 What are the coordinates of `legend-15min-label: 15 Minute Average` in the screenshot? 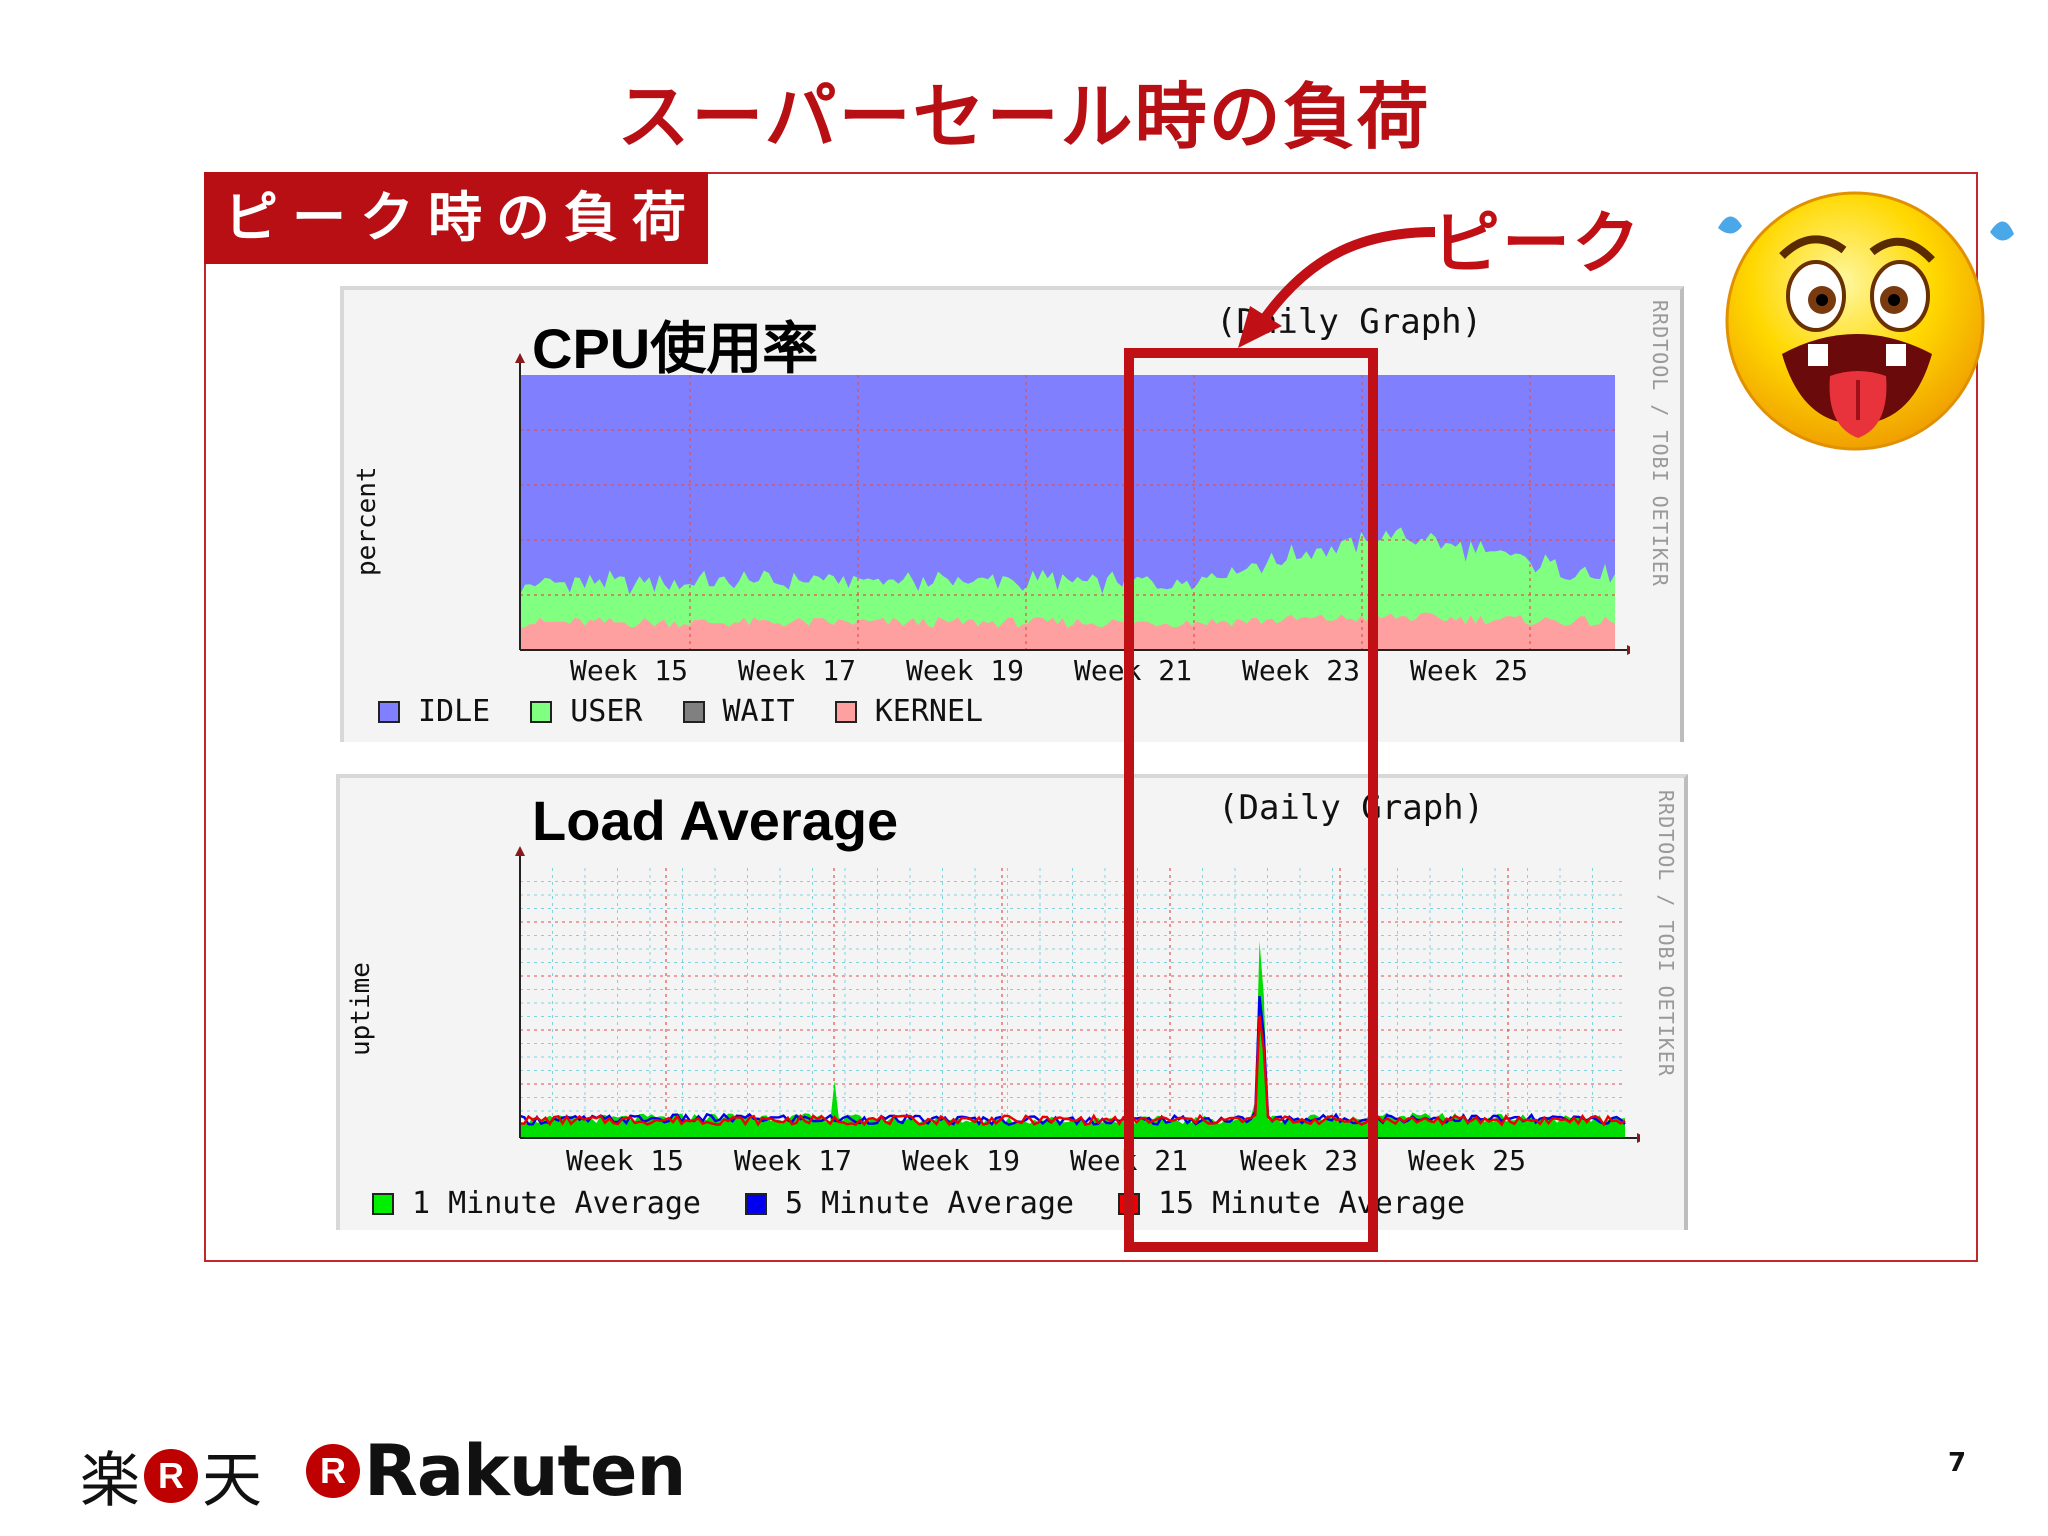 It's located at (1311, 1203).